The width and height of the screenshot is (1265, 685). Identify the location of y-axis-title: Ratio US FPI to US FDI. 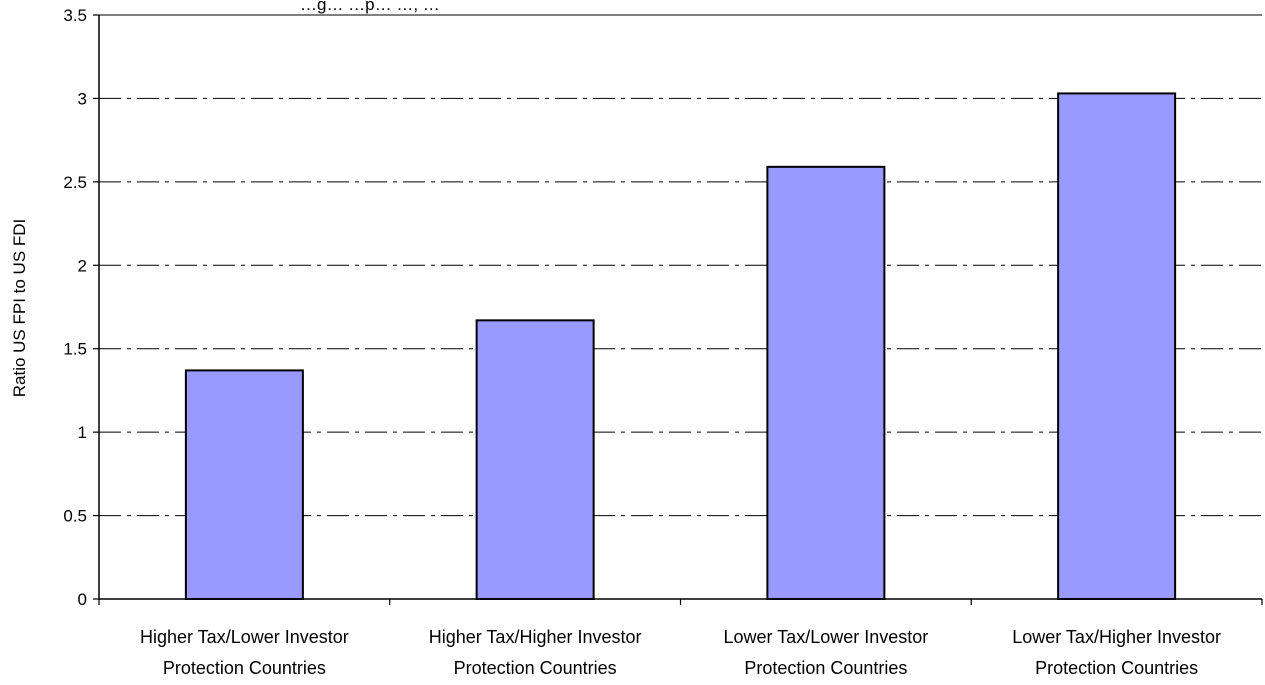
(19, 308).